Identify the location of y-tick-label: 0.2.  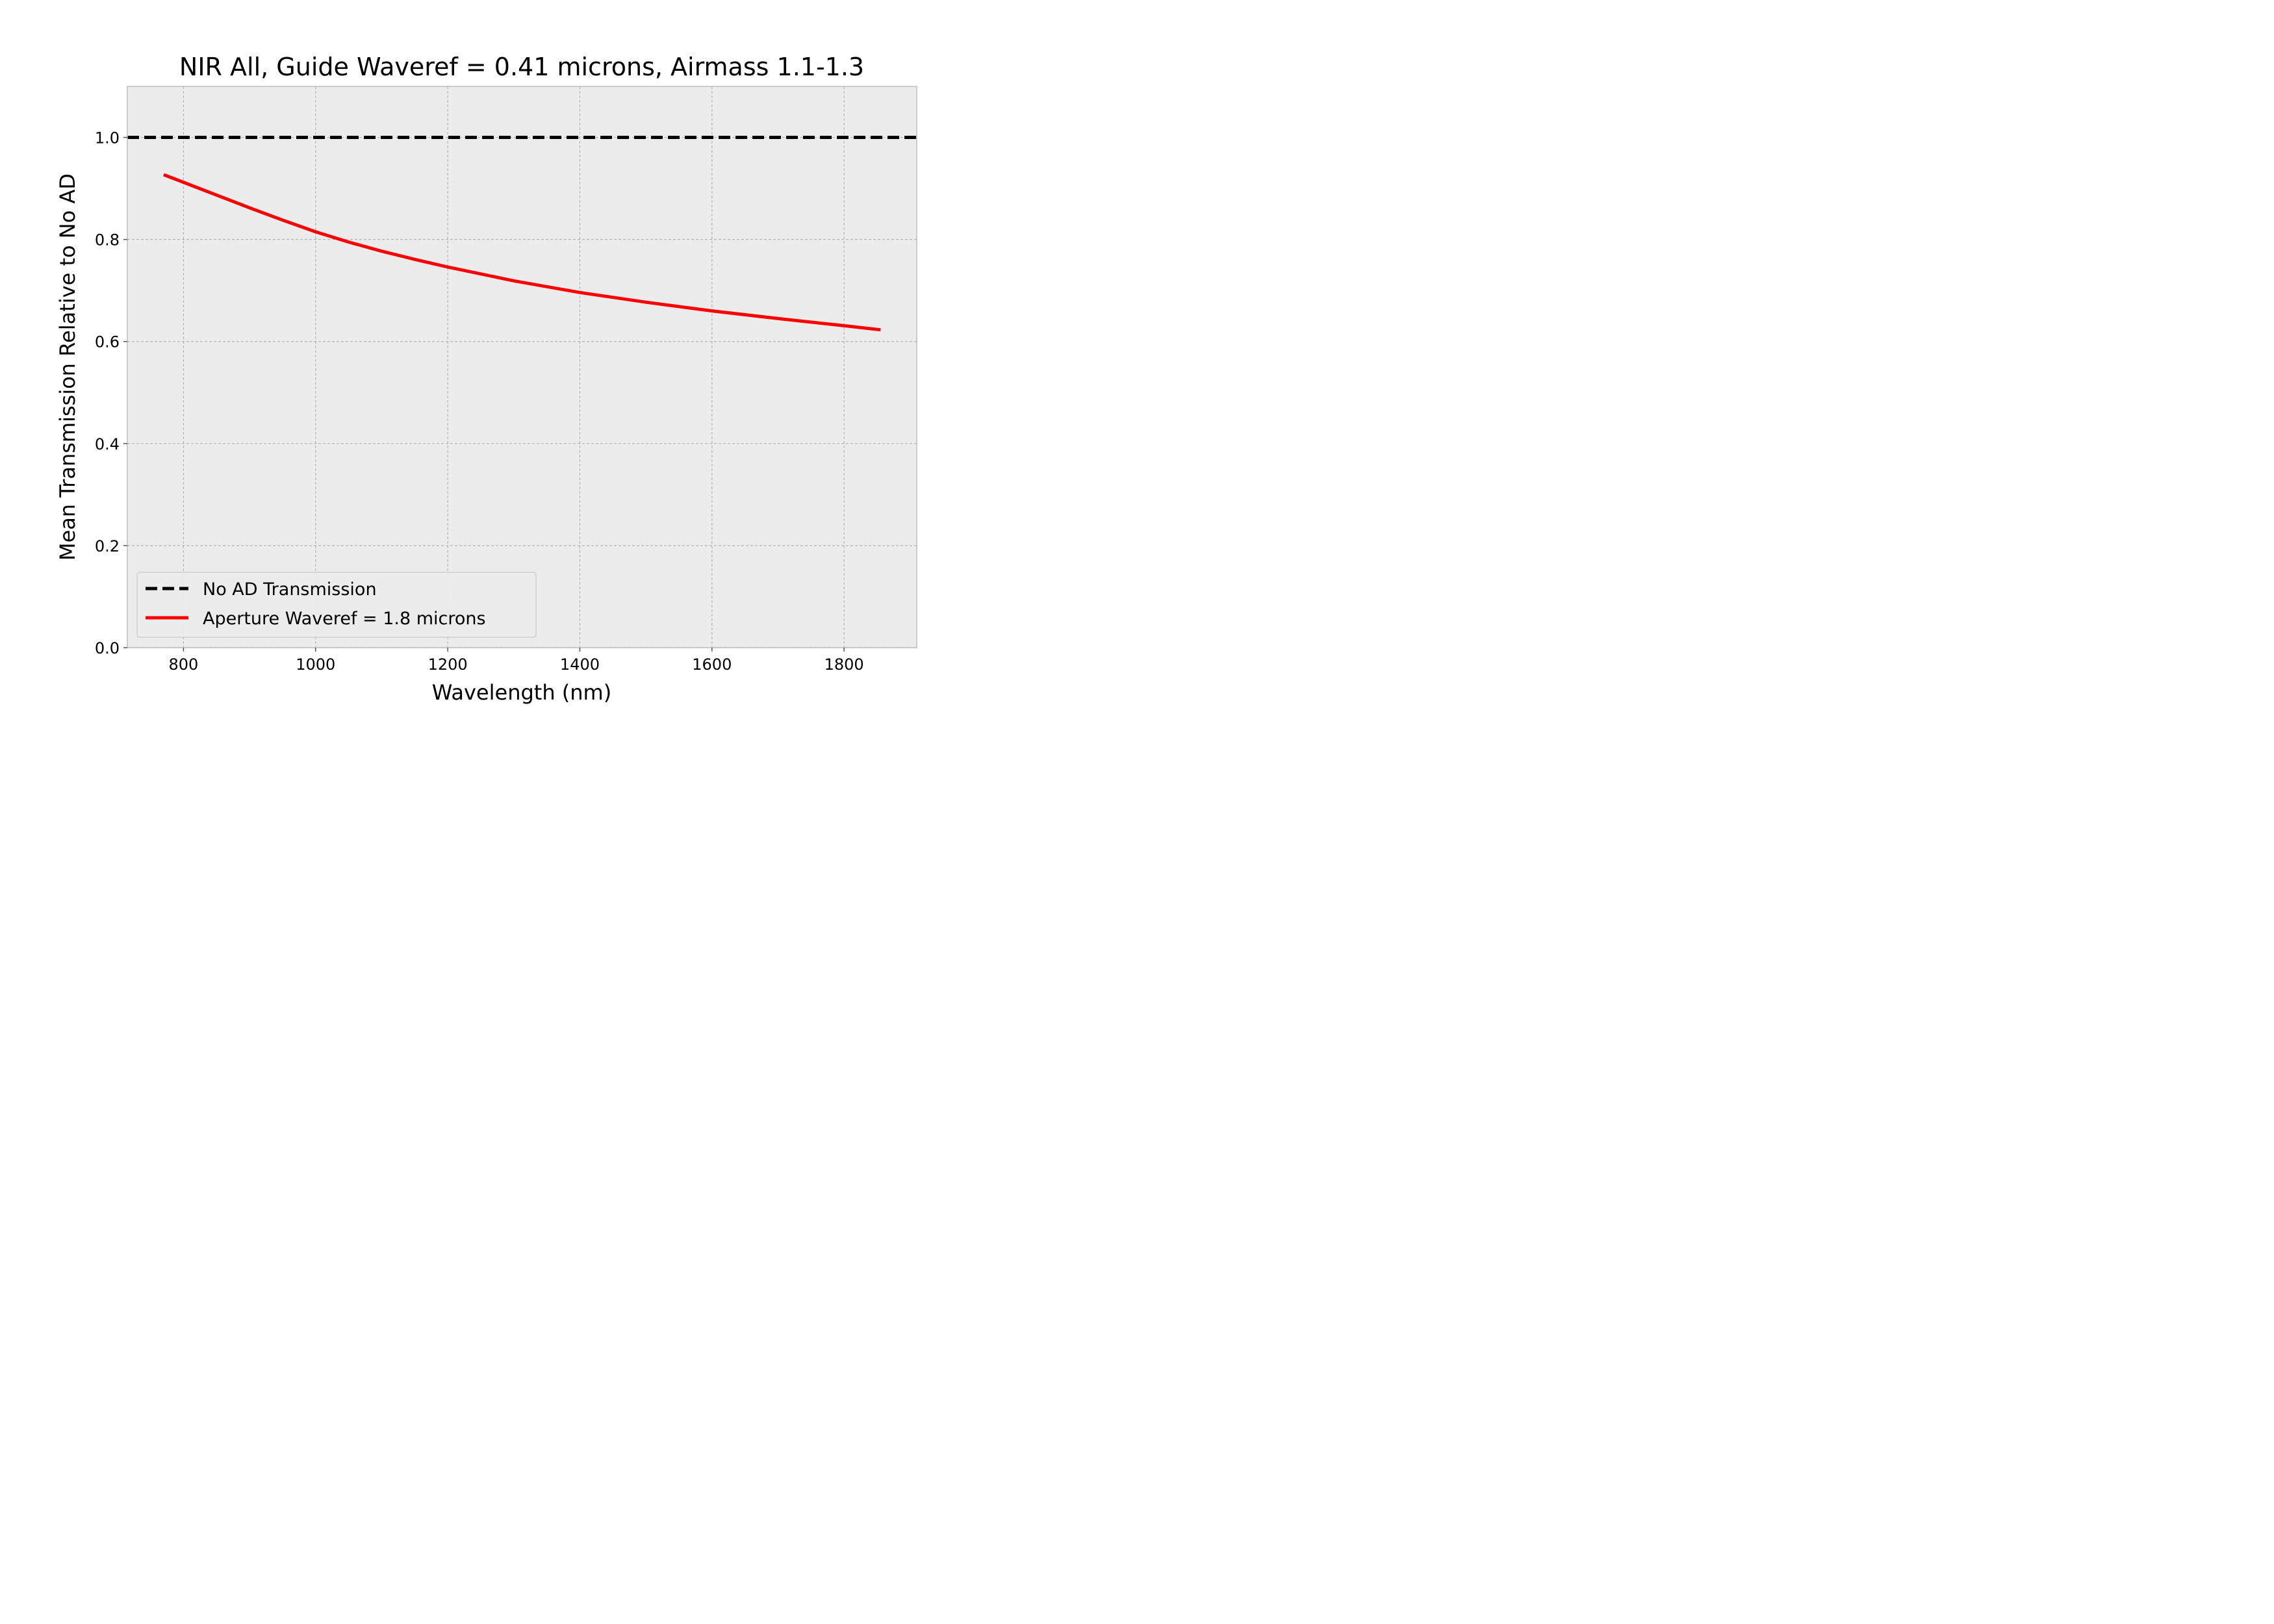
(107, 546).